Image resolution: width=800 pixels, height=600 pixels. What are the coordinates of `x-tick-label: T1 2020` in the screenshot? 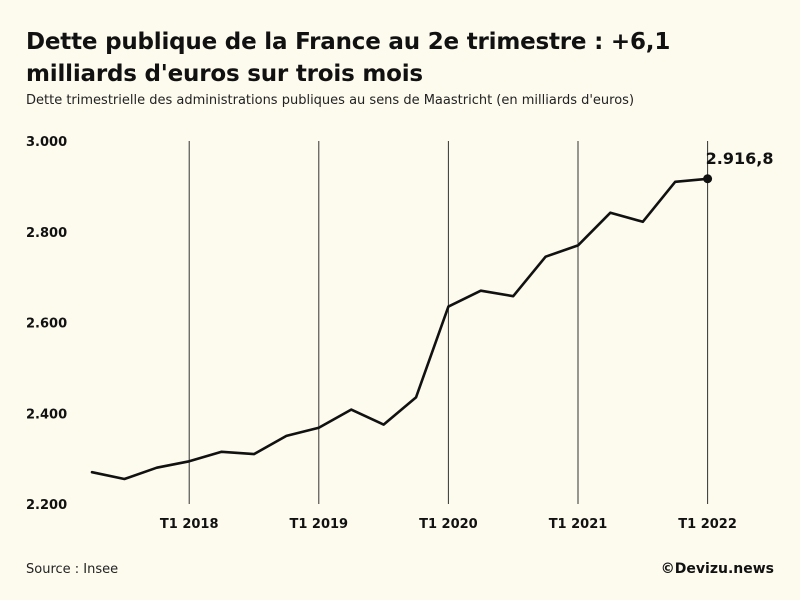 It's located at (448, 524).